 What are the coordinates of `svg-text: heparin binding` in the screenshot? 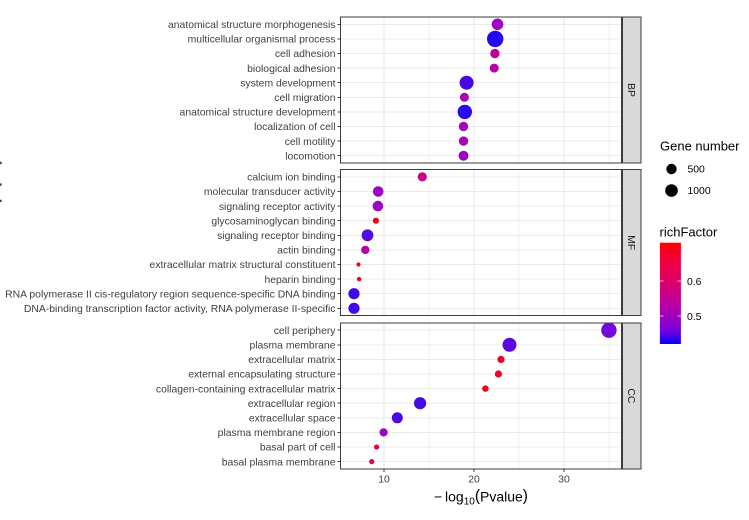 It's located at (299, 280).